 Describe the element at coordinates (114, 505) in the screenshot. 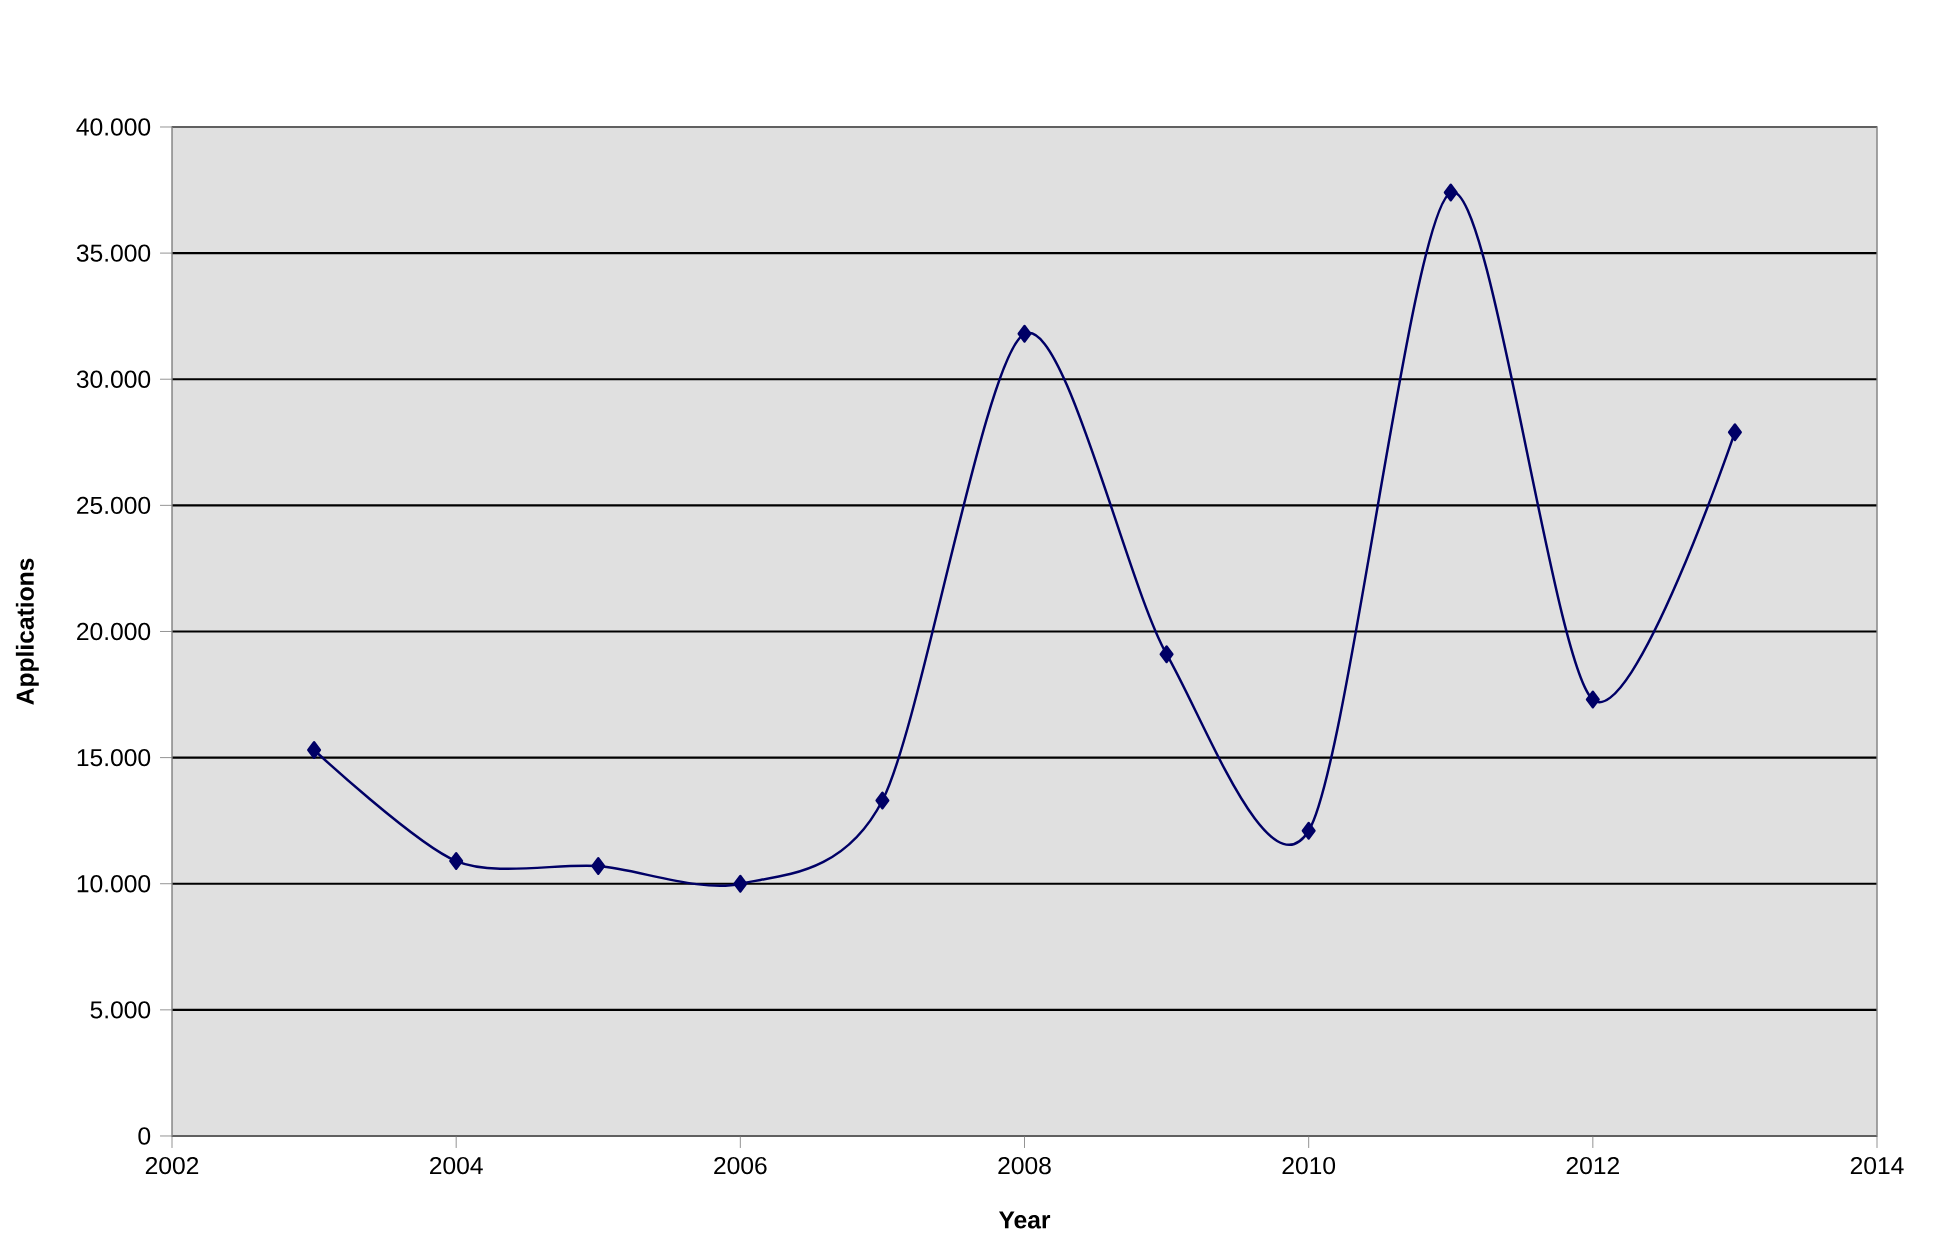

I see `y-tick-label: 25.000` at that location.